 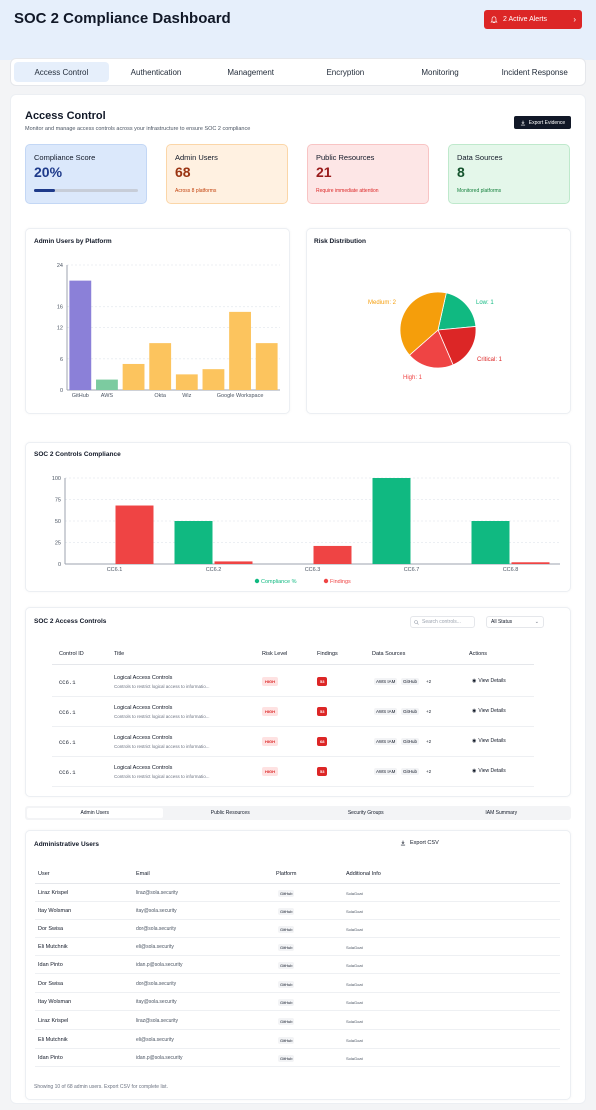 What do you see at coordinates (251, 72) in the screenshot?
I see `tab-management: Management` at bounding box center [251, 72].